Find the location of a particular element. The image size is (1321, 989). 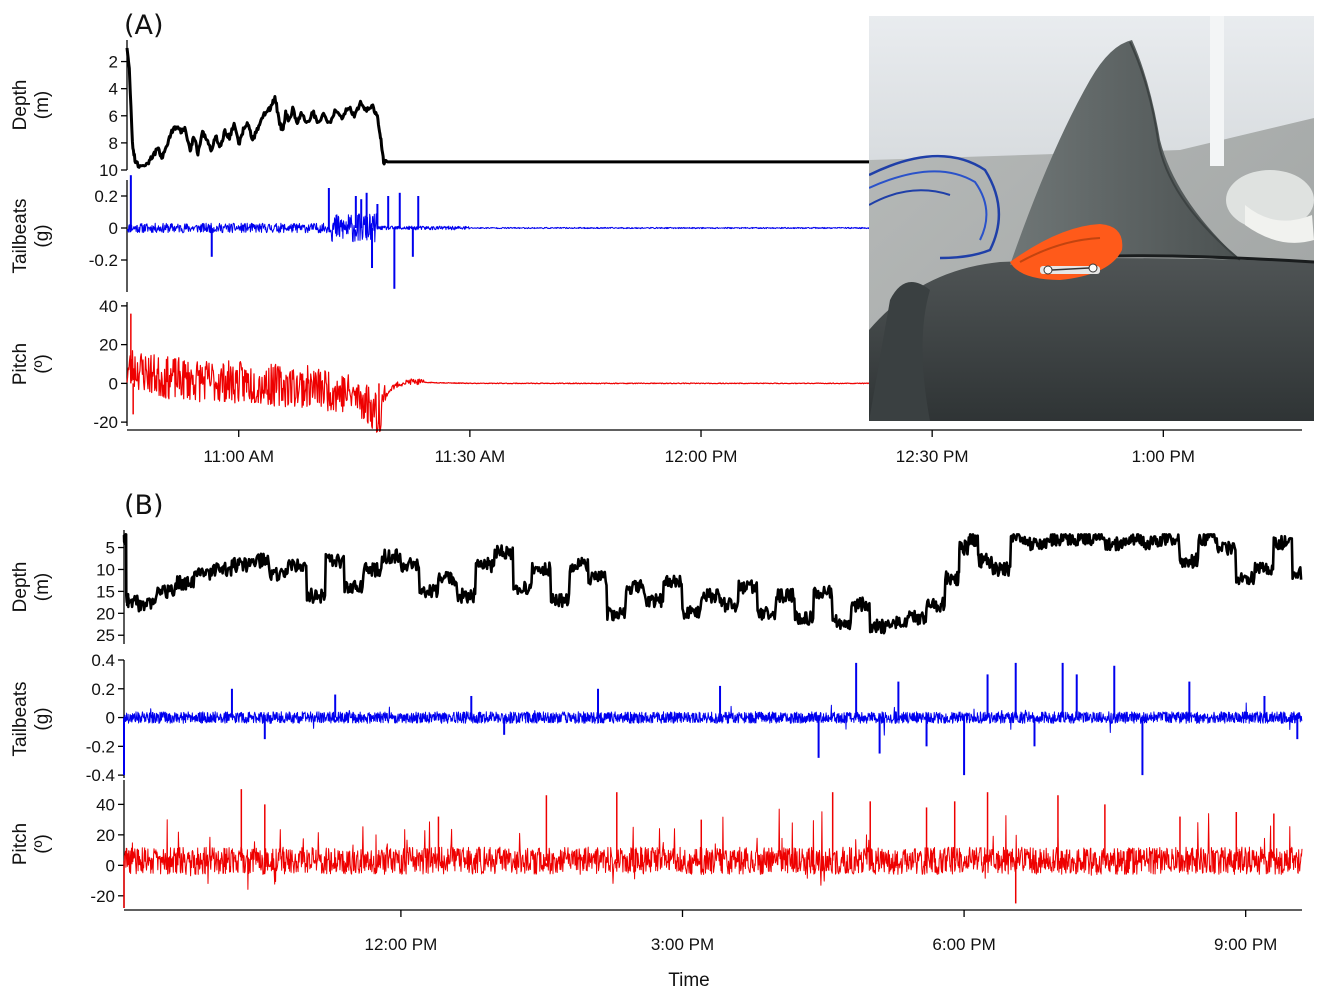

inset-photo-shark-fin is located at coordinates (1091, 218).